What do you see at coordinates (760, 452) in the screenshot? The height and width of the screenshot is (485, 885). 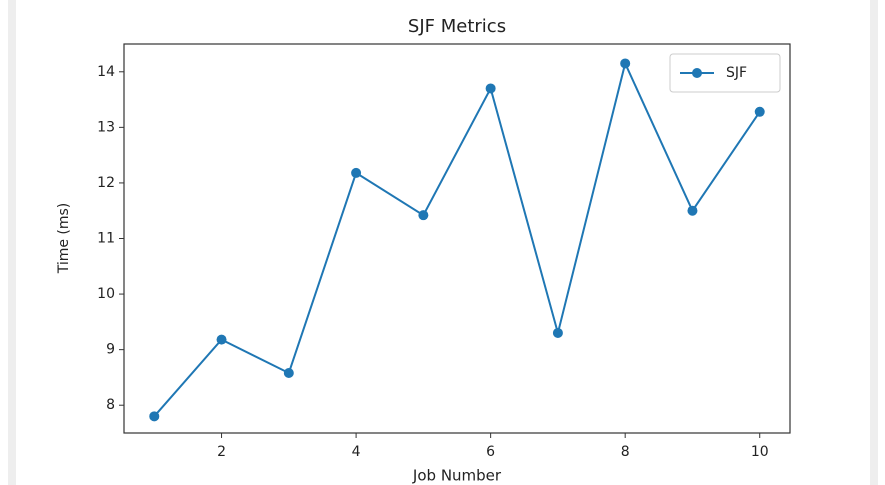 I see `x-tick-label: 10` at bounding box center [760, 452].